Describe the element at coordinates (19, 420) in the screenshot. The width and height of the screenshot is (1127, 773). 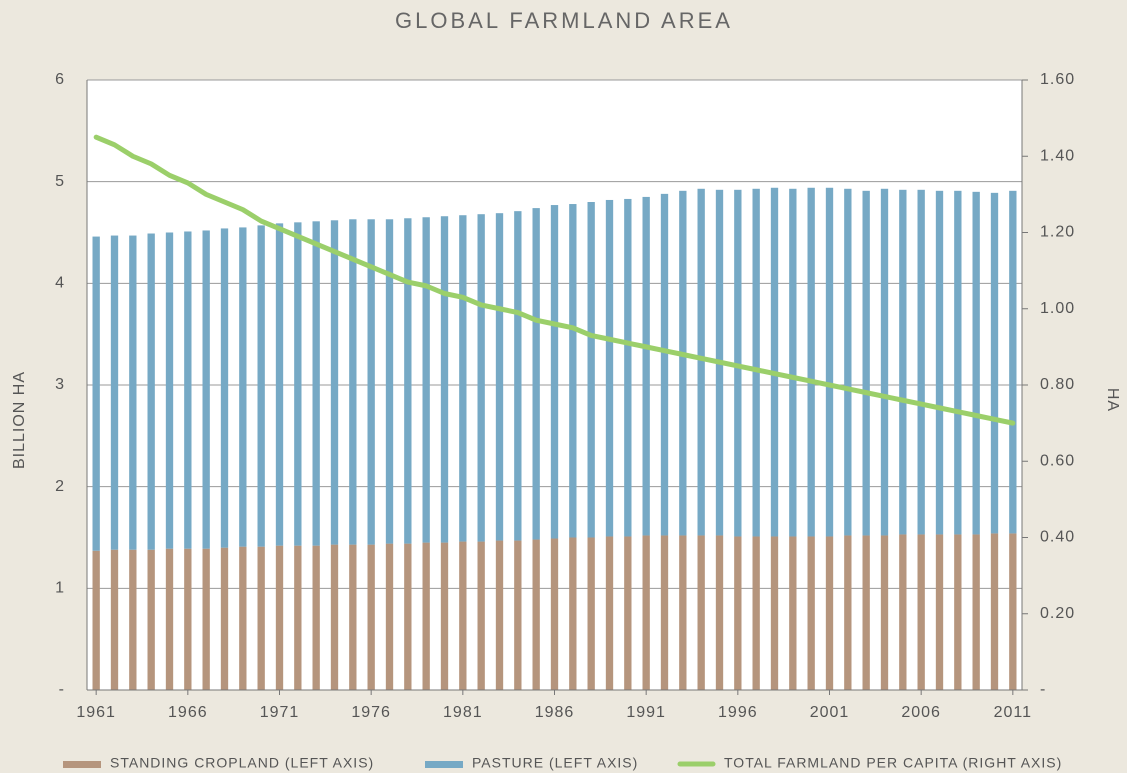
I see `y-axis-label: BILLION HA` at that location.